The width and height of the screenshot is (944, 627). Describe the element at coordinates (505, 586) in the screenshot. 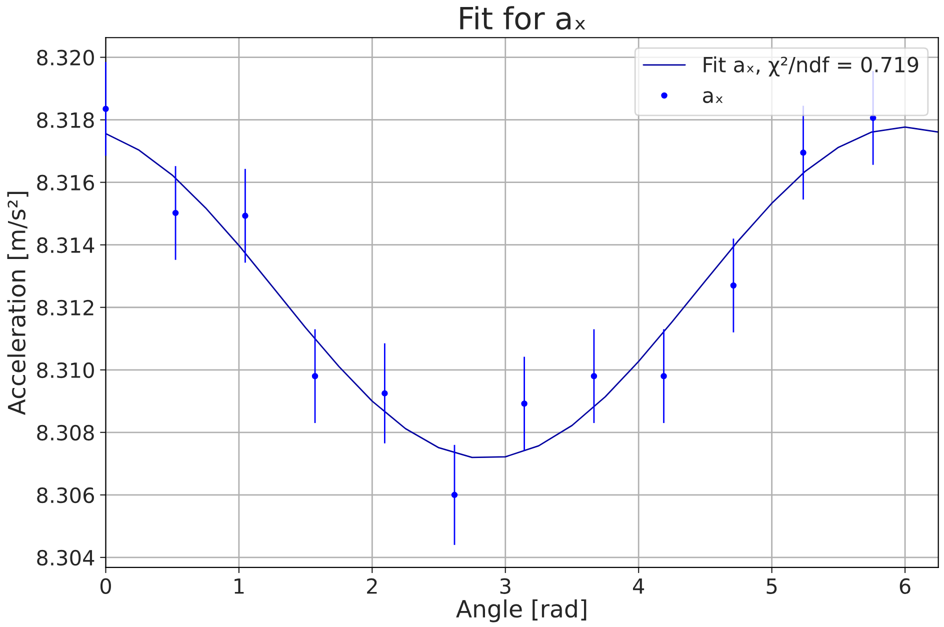

I see `x-tick-label: 3` at that location.